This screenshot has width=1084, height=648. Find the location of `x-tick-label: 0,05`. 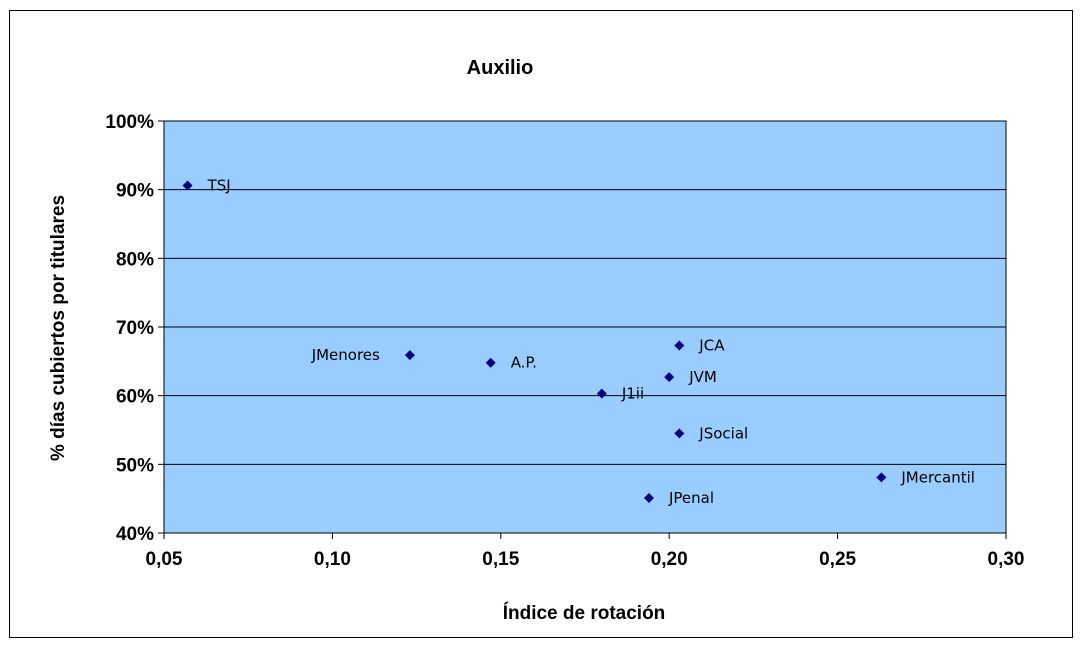

x-tick-label: 0,05 is located at coordinates (164, 559).